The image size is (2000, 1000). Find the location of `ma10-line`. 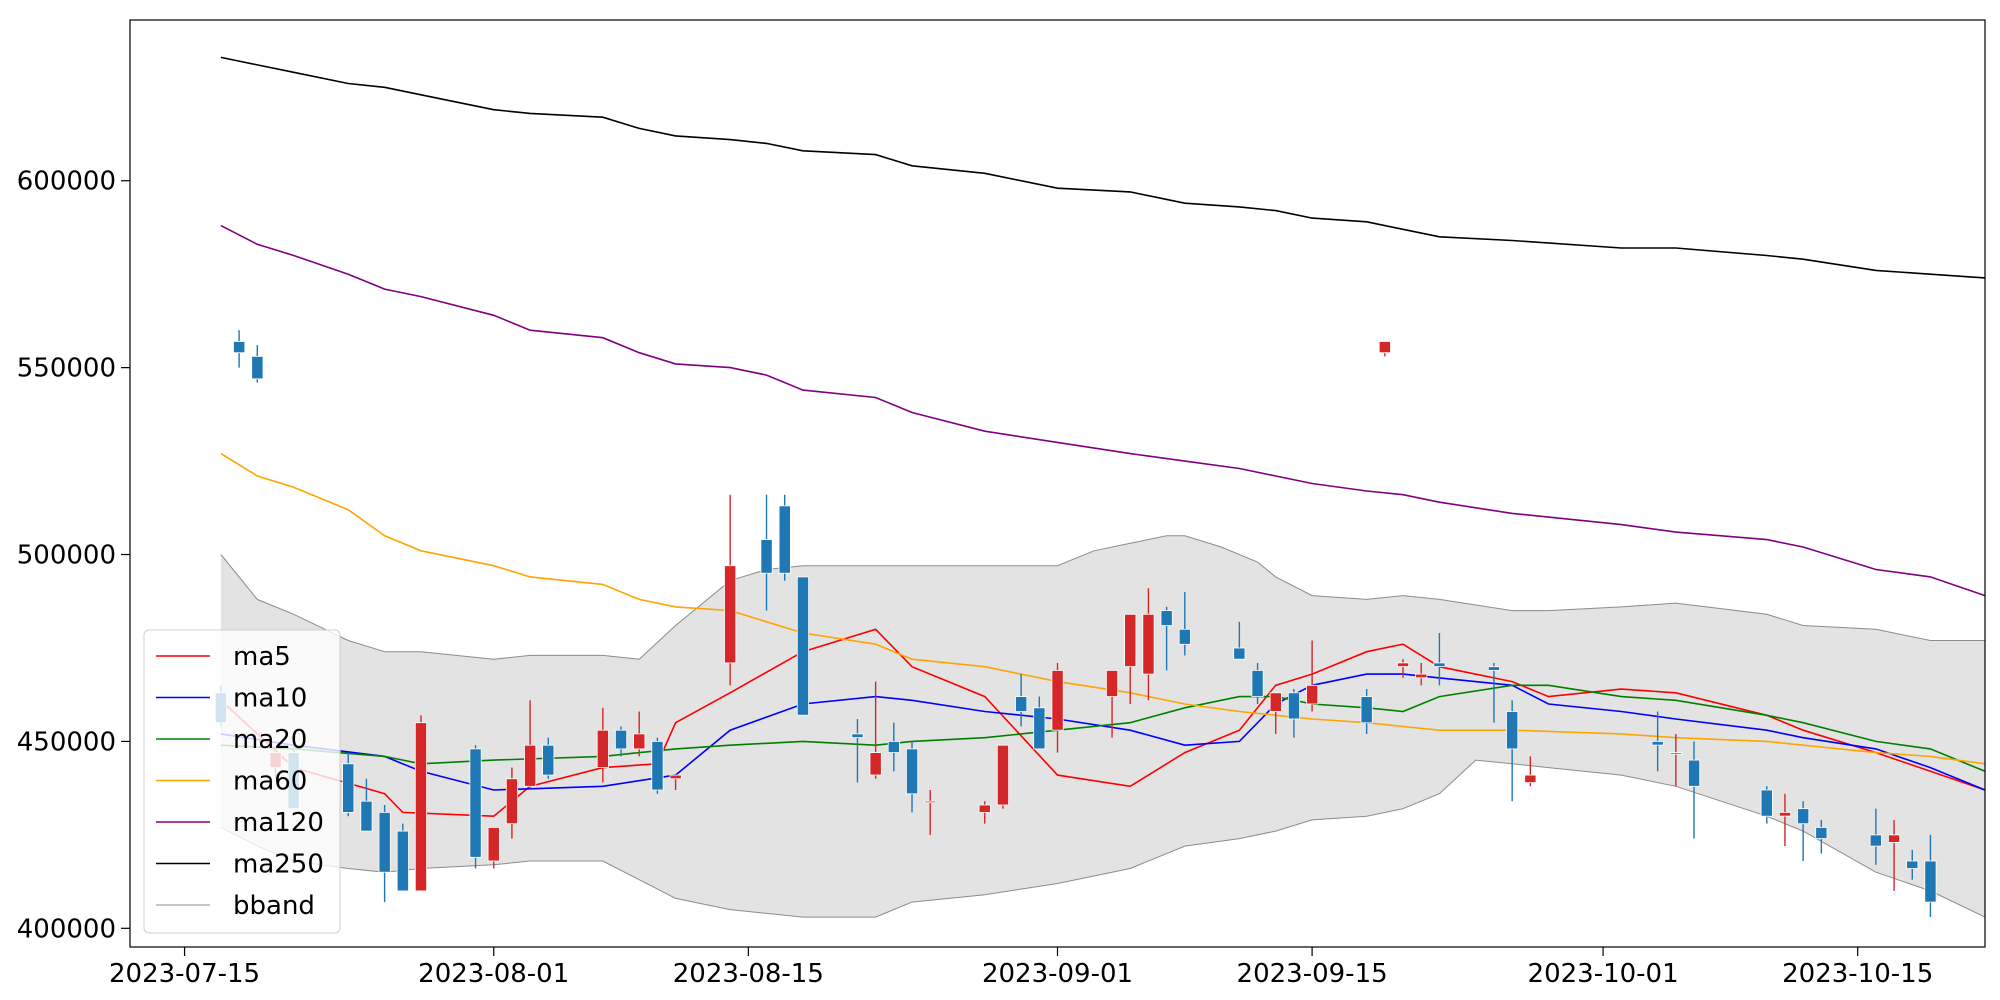

ma10-line is located at coordinates (1103, 732).